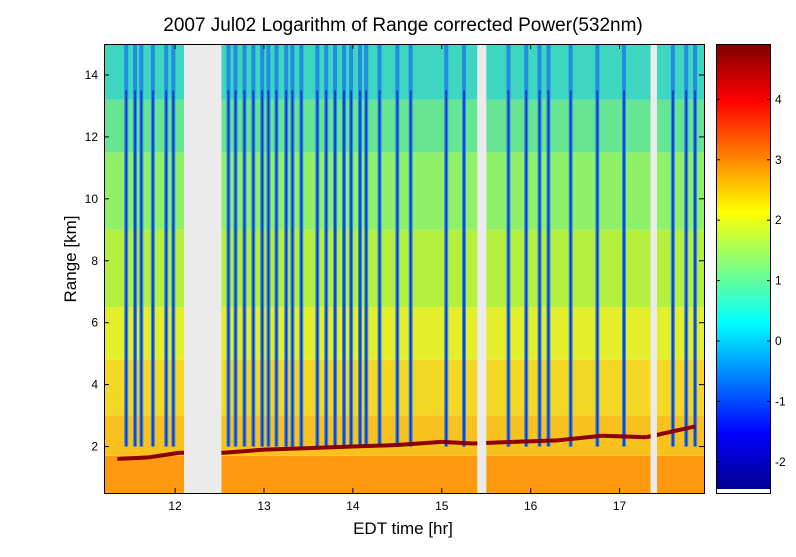 This screenshot has height=557, width=796. Describe the element at coordinates (620, 506) in the screenshot. I see `x-tick-label-17: 17` at that location.